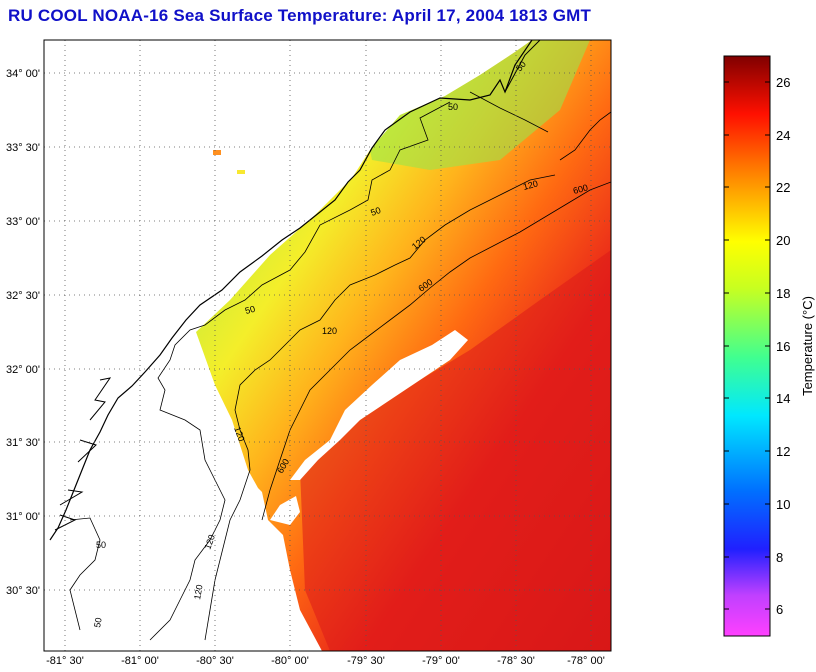  What do you see at coordinates (586, 661) in the screenshot?
I see `longitude-tick-label: -78° 00'` at bounding box center [586, 661].